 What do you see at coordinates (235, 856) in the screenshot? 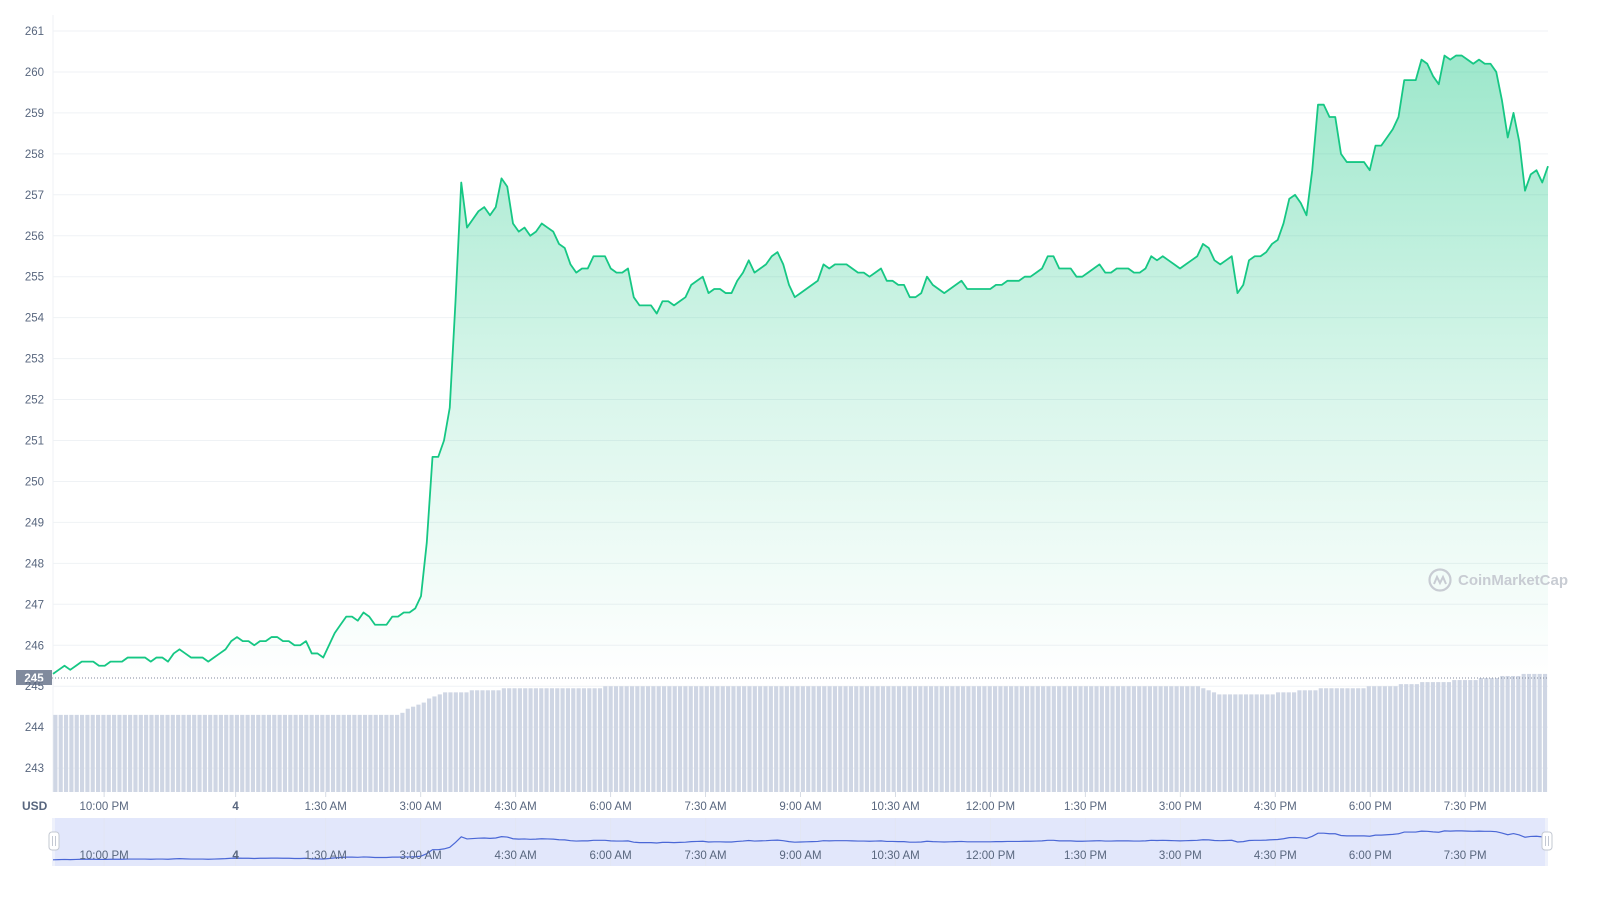
I see `navigator-tick-label: 4` at bounding box center [235, 856].